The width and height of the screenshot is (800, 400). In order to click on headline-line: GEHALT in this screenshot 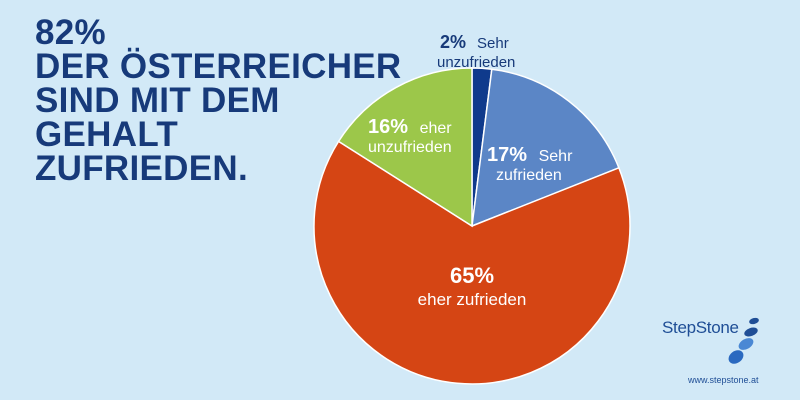, I will do `click(107, 134)`.